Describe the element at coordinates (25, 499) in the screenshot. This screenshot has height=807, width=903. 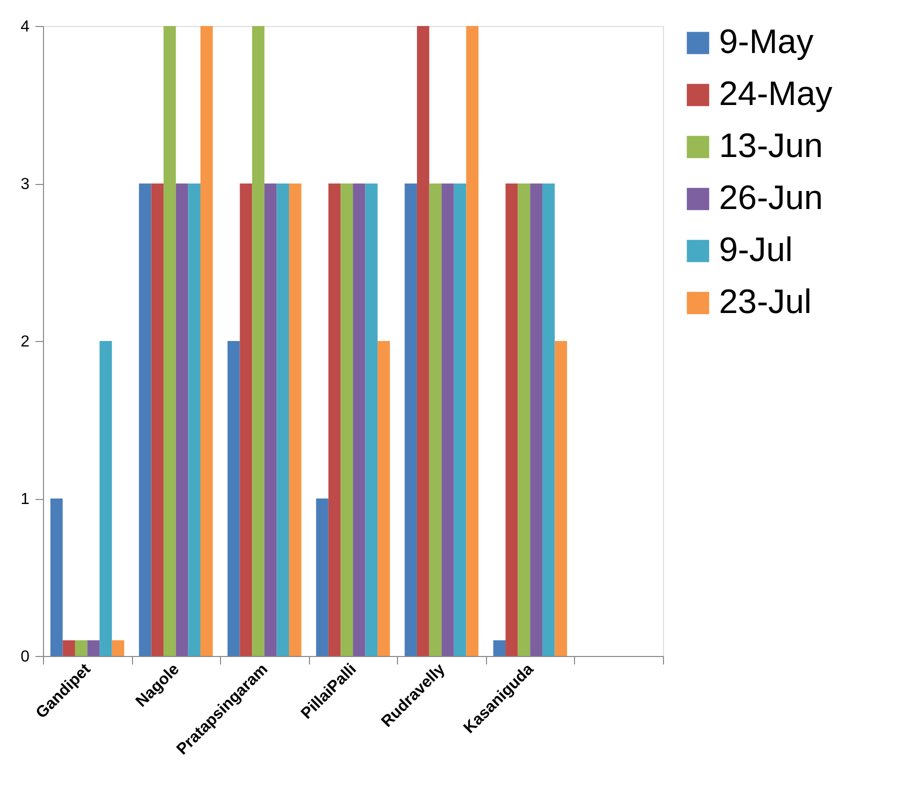
I see `y-tick-label: 1` at that location.